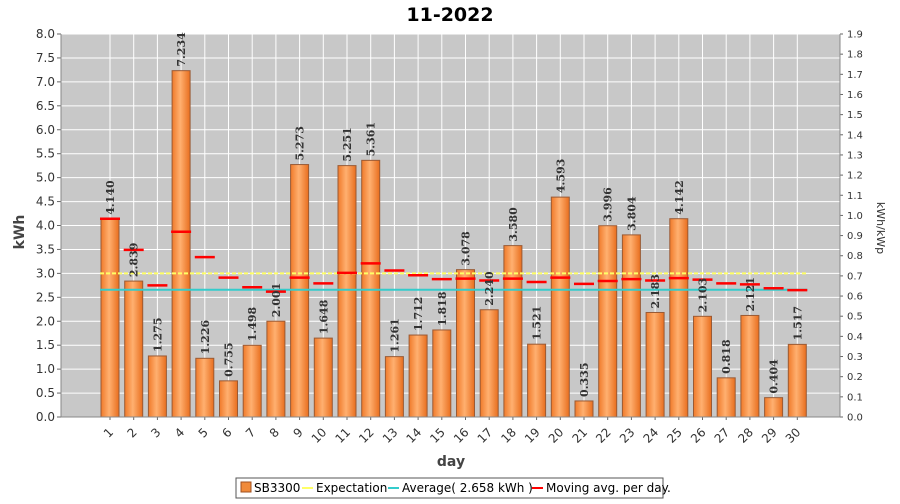 The width and height of the screenshot is (900, 504). What do you see at coordinates (132, 432) in the screenshot?
I see `x-tick-label: 2` at bounding box center [132, 432].